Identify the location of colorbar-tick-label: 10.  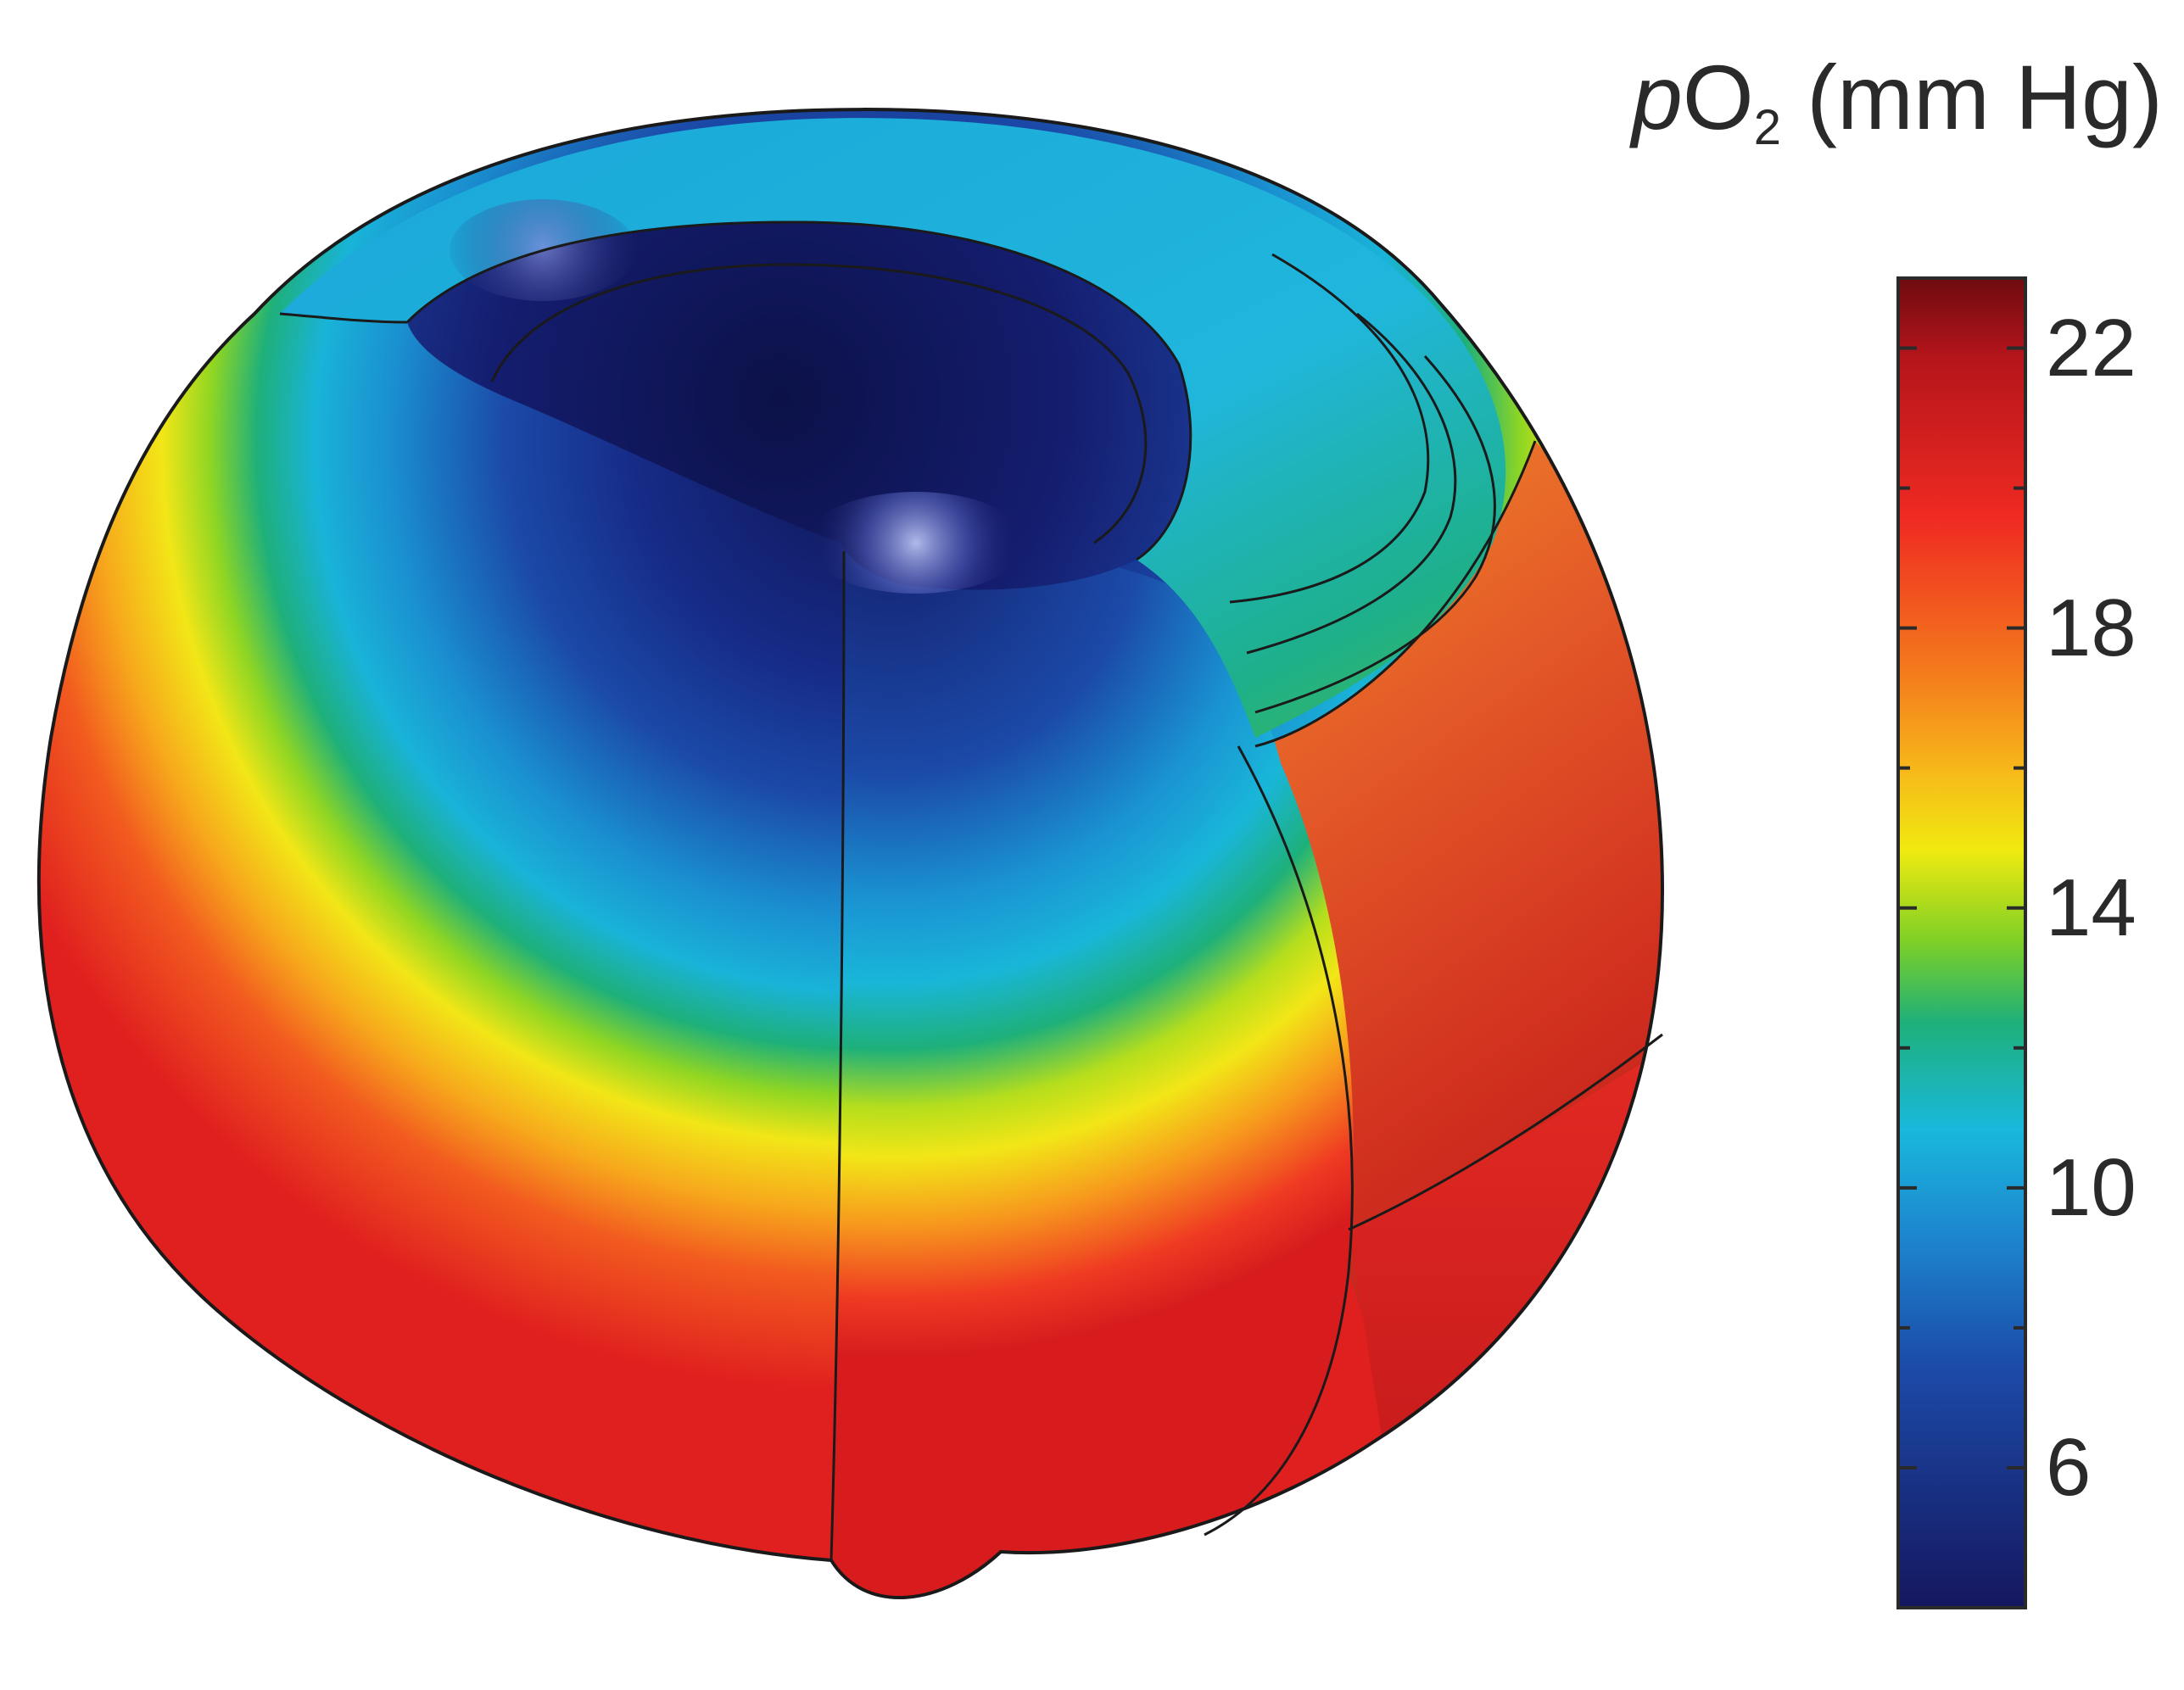
(2091, 1187).